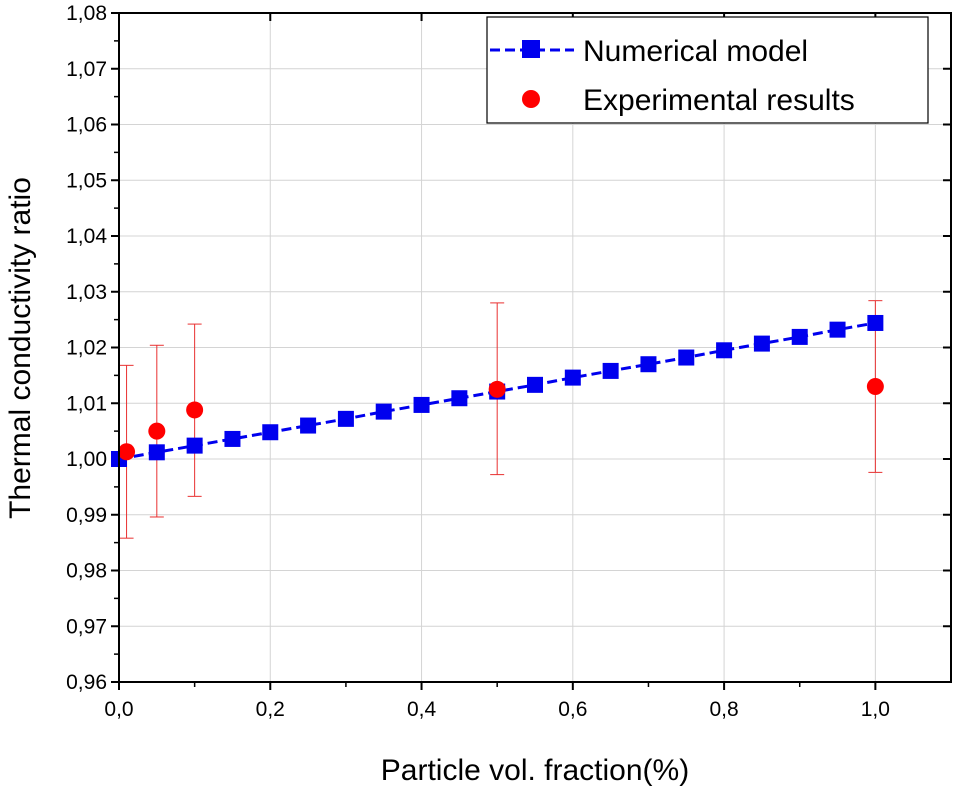 The image size is (953, 790). What do you see at coordinates (86, 682) in the screenshot?
I see `y-tick-label: 0,96` at bounding box center [86, 682].